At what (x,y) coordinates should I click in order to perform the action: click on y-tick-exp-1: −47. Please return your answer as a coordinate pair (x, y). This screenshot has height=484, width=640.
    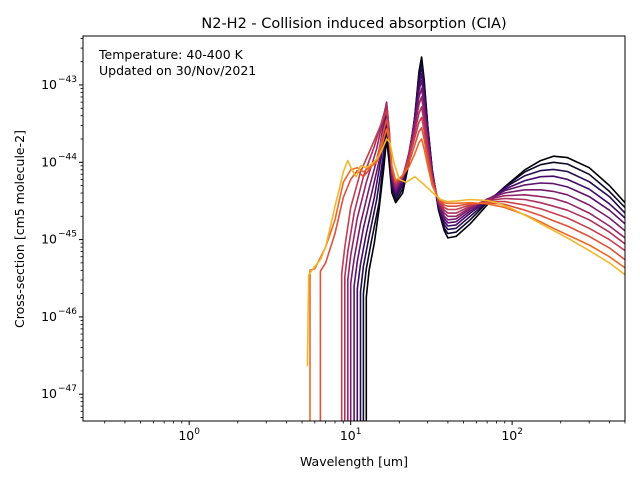
    Looking at the image, I should click on (67, 389).